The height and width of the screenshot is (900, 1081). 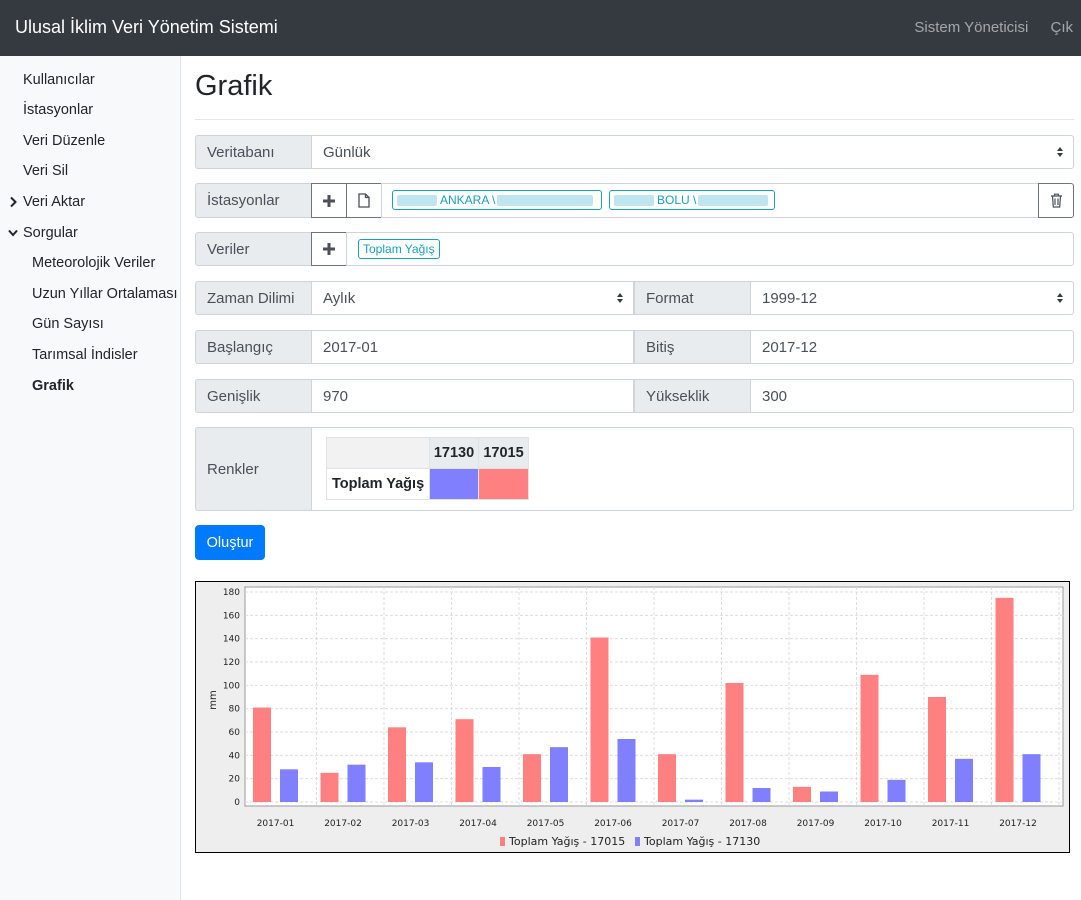 I want to click on color-table-corner, so click(x=378, y=453).